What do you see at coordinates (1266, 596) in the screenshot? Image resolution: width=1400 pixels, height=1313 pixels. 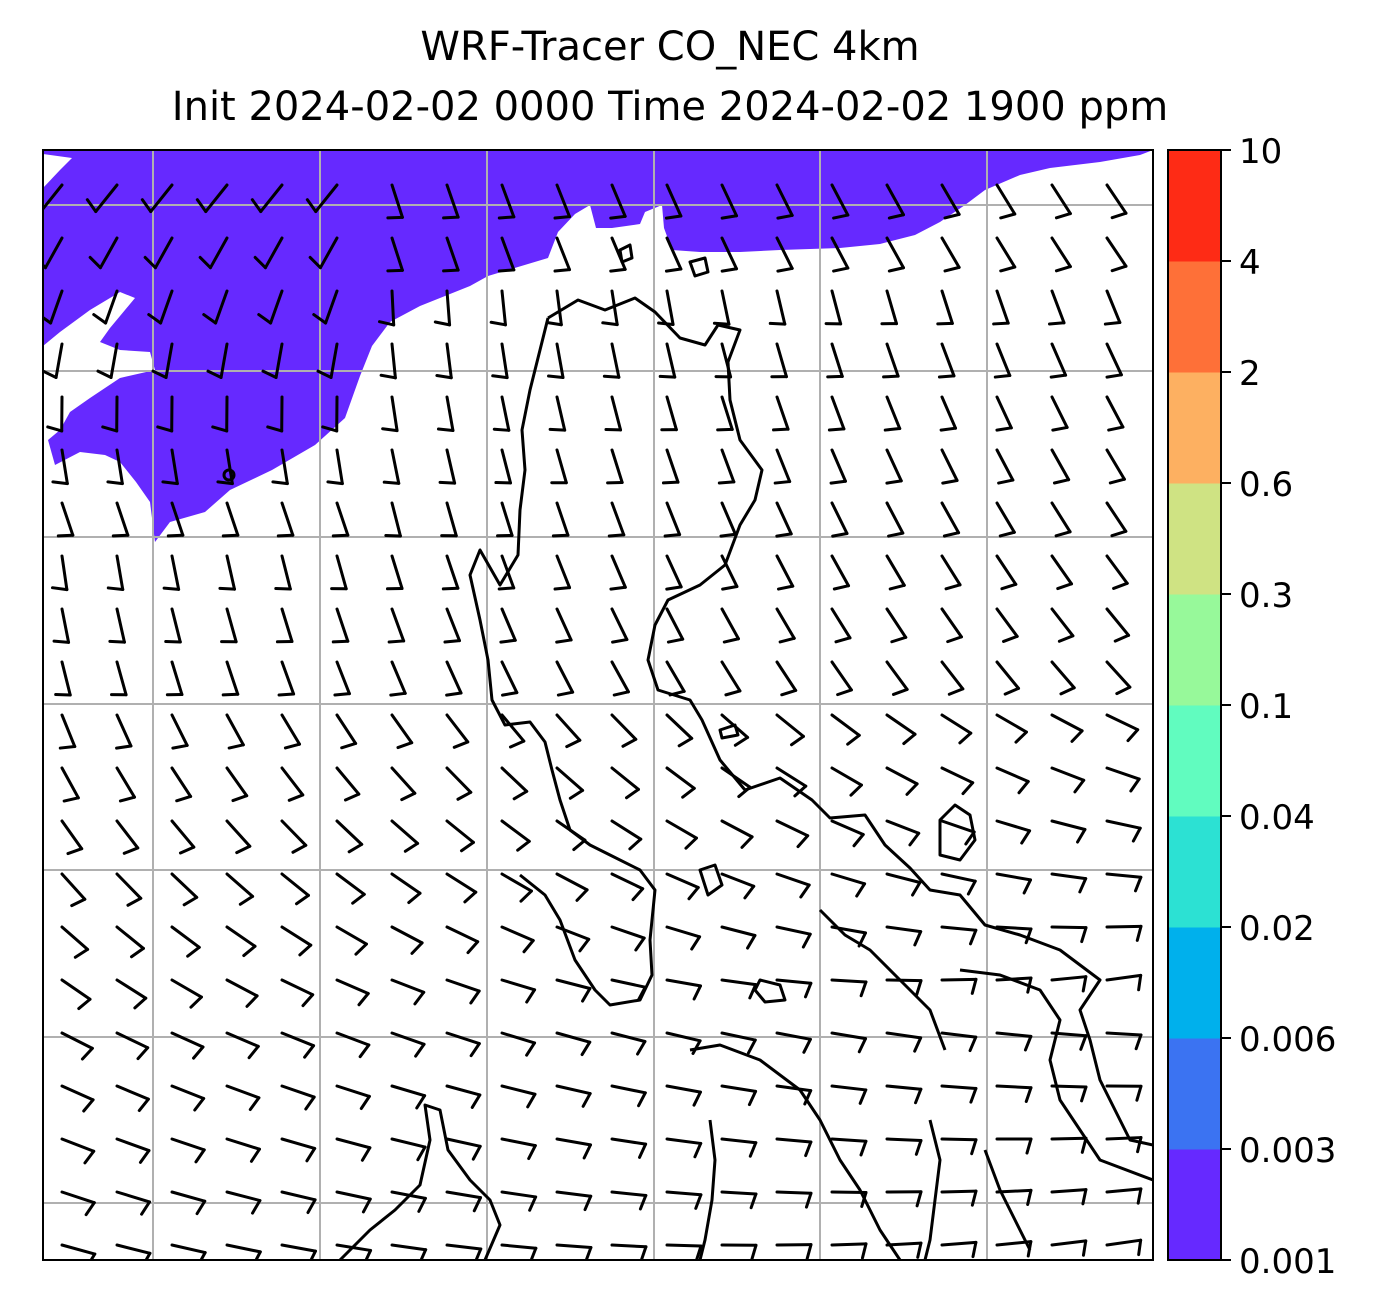 I see `colorbar-tick-label: 0.3` at bounding box center [1266, 596].